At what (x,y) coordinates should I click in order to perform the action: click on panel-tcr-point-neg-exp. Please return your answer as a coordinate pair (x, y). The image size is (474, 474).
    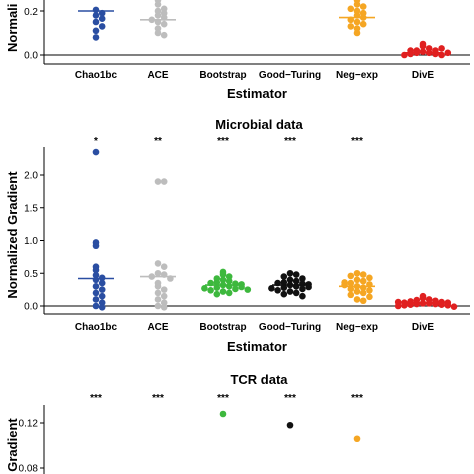
    Looking at the image, I should click on (357, 439).